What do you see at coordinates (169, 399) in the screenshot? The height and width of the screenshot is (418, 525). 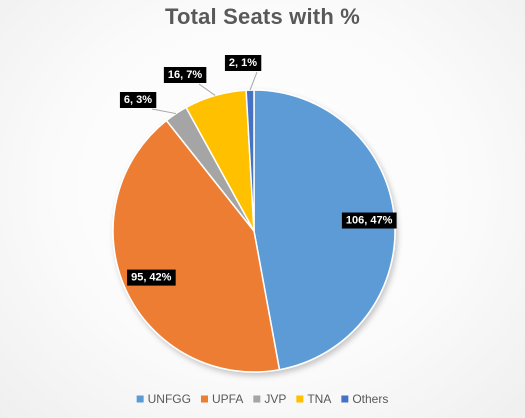 I see `legend-label-unfgg: UNFGG` at bounding box center [169, 399].